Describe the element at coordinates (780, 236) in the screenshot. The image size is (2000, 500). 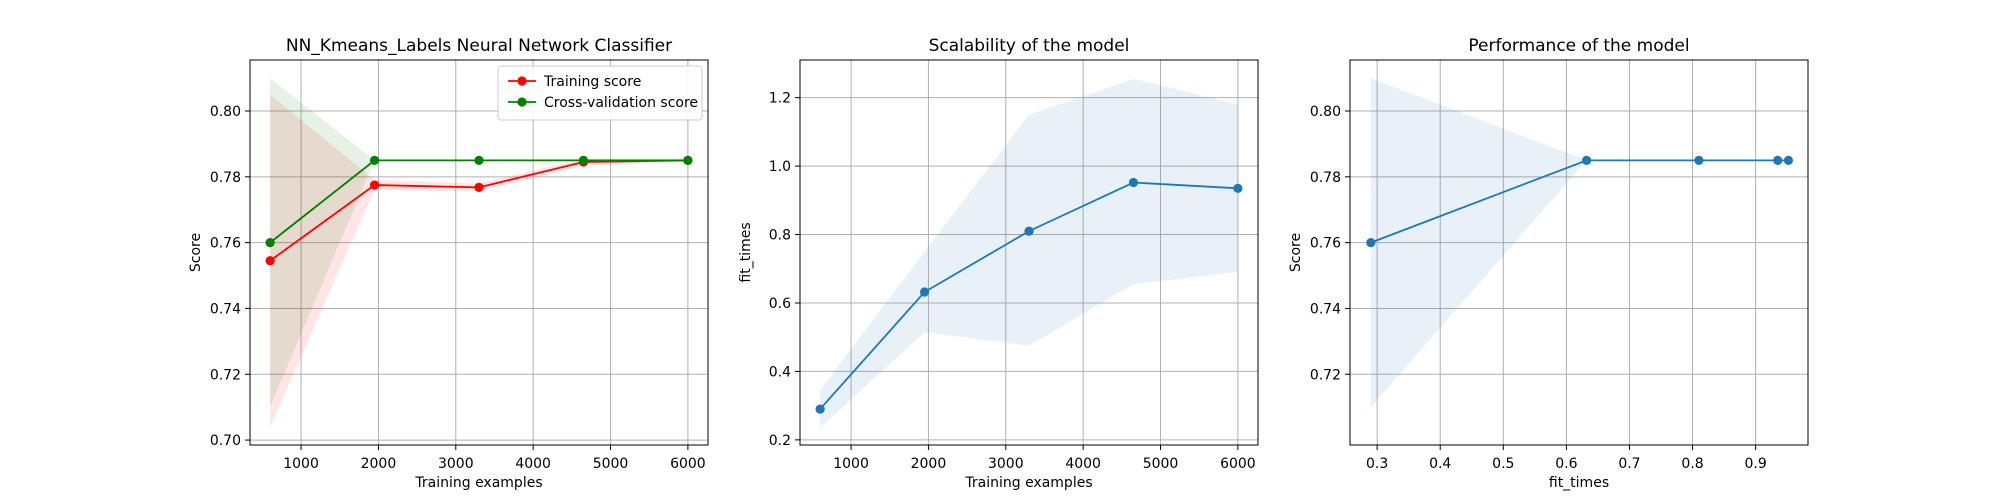
I see `y-tick-label: 0.8` at that location.